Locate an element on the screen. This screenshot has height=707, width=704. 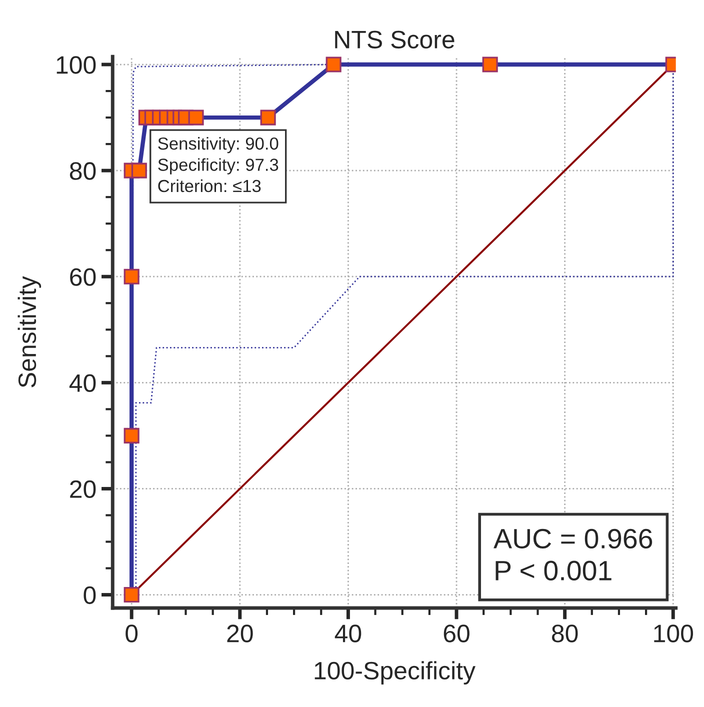
y-tick-label: 80 is located at coordinates (83, 171).